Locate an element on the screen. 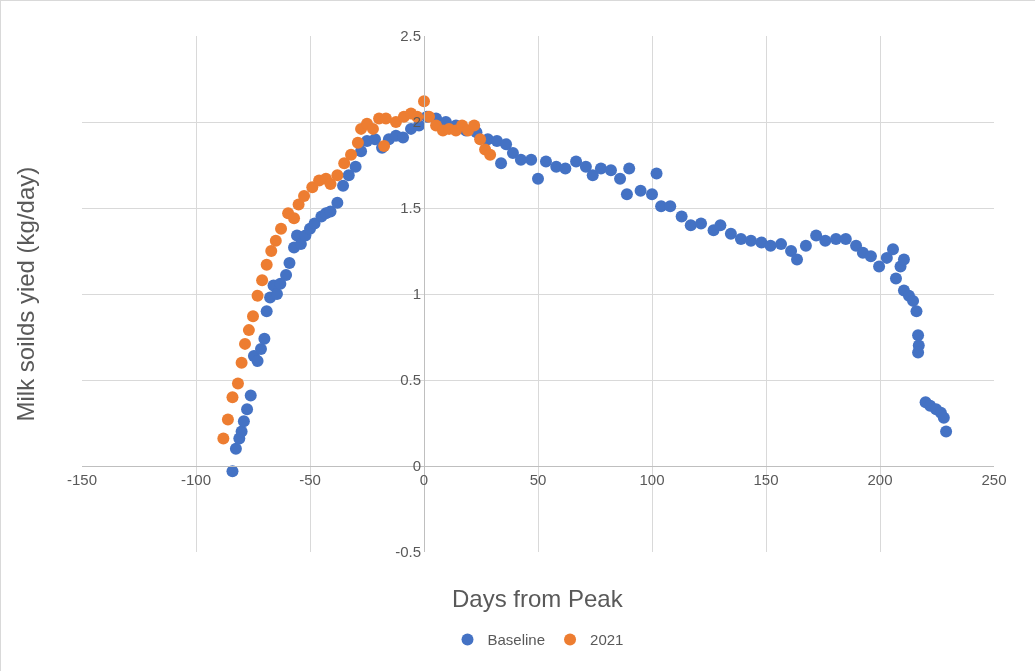 Image resolution: width=1035 pixels, height=671 pixels. x-tick-label: 50 is located at coordinates (538, 479).